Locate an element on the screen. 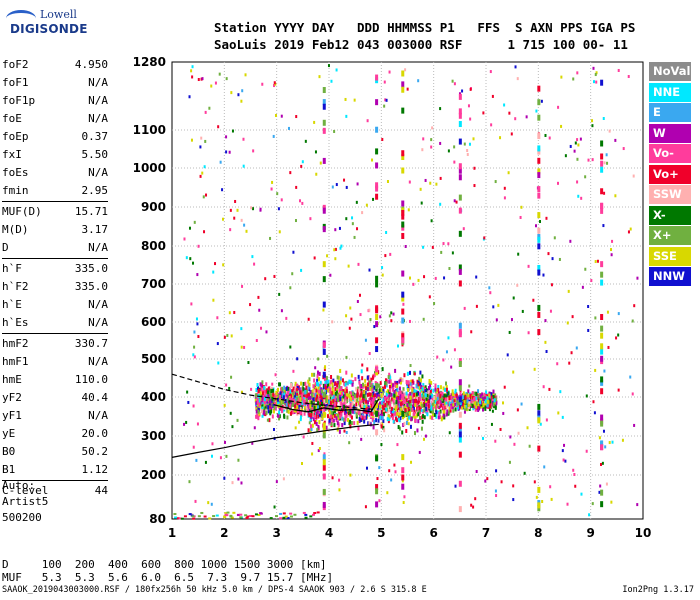  param-value: N/A is located at coordinates (98, 304).